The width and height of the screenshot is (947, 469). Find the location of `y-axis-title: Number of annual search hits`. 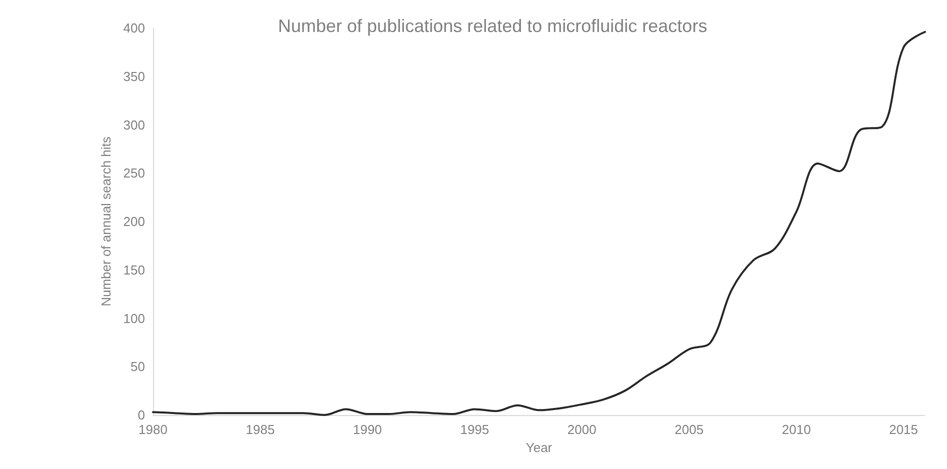

y-axis-title: Number of annual search hits is located at coordinates (106, 221).